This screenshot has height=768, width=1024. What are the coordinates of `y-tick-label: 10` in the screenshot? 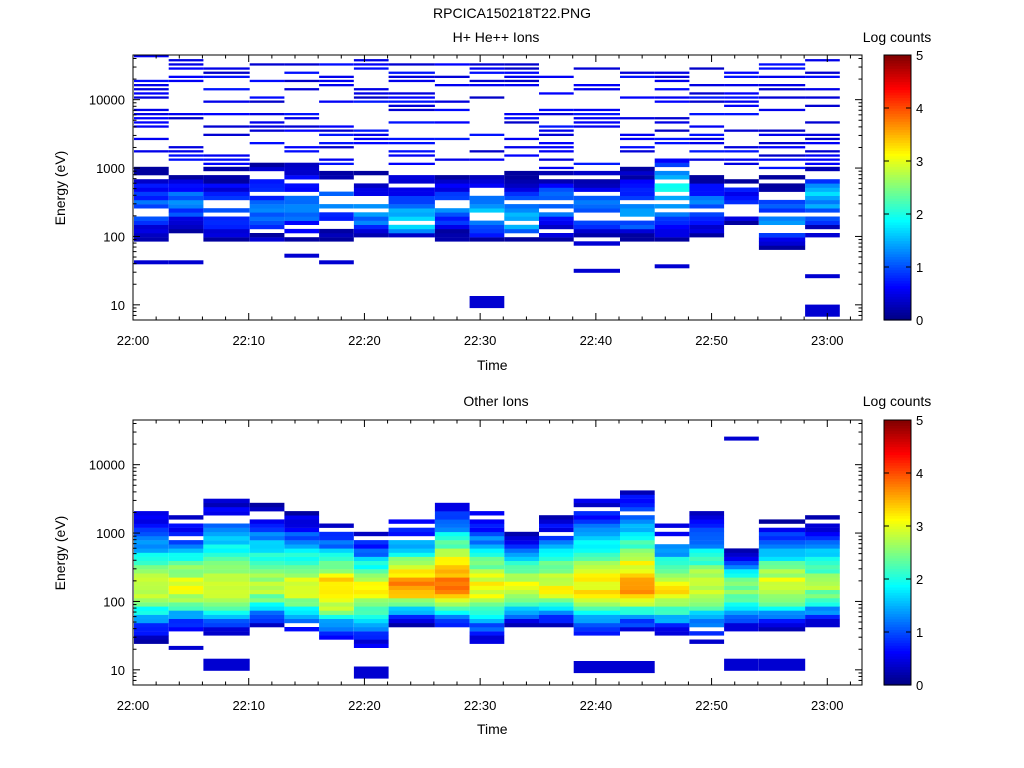 It's located at (118, 305).